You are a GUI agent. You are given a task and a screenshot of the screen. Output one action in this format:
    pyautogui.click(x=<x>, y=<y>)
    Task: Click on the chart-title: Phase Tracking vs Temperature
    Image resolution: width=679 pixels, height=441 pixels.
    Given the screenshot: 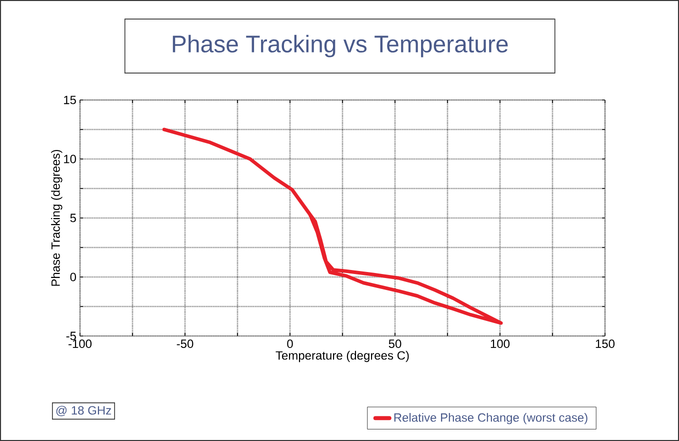 What is the action you would take?
    pyautogui.click(x=340, y=46)
    